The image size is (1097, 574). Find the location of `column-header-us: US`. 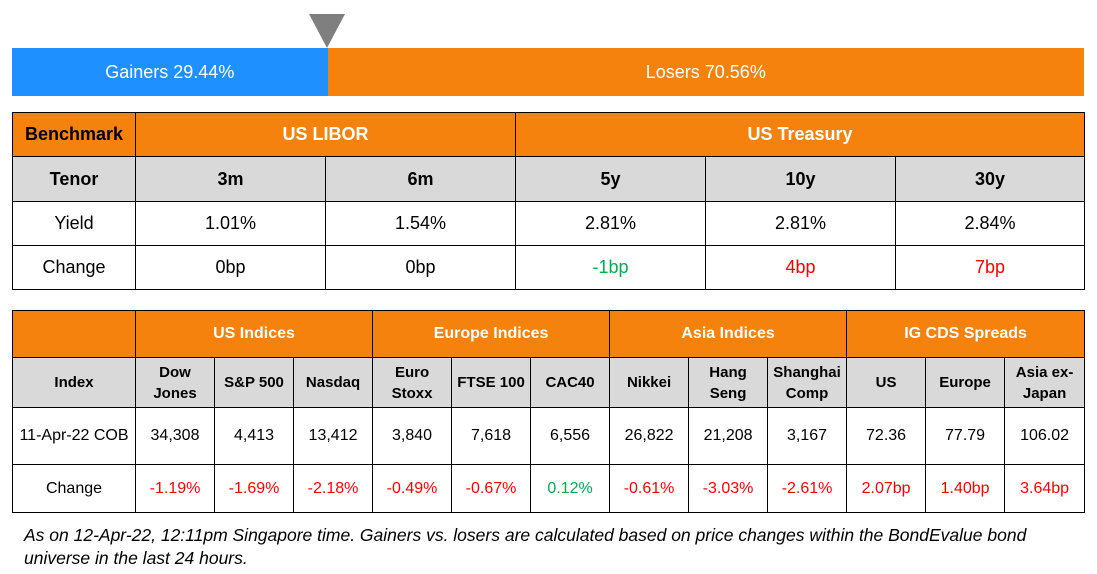

column-header-us: US is located at coordinates (886, 382).